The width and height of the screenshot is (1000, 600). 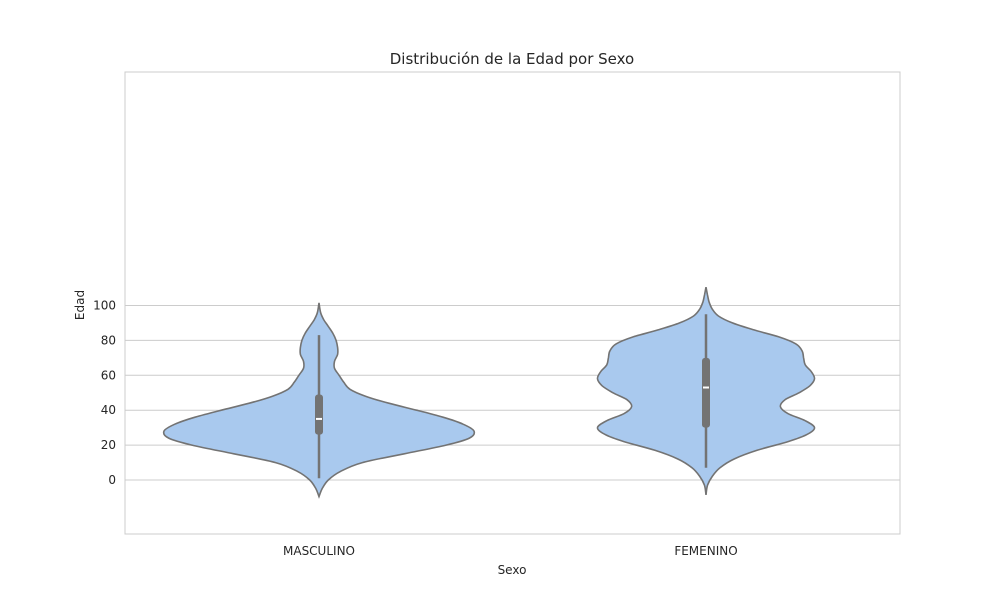 I want to click on violin-masculino, so click(x=319, y=400).